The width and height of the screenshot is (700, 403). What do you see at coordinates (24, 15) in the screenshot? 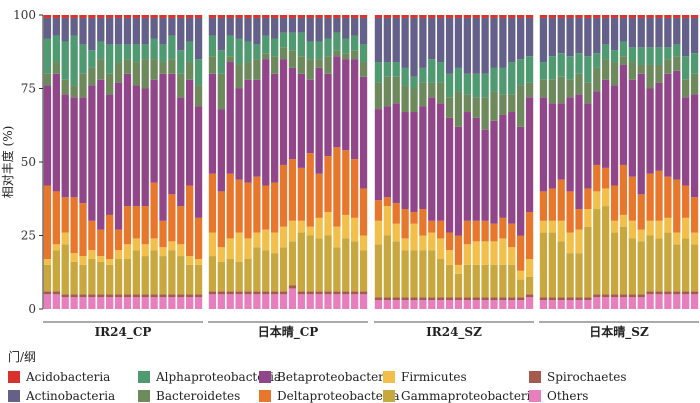
I see `y-tick-label: 100` at bounding box center [24, 15].